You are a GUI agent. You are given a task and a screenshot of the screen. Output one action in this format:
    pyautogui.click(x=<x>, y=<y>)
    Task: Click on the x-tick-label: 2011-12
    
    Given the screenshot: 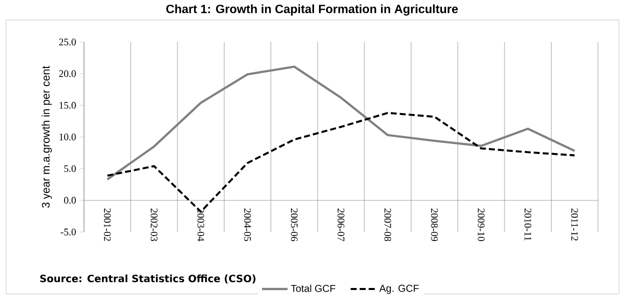 What is the action you would take?
    pyautogui.click(x=574, y=224)
    